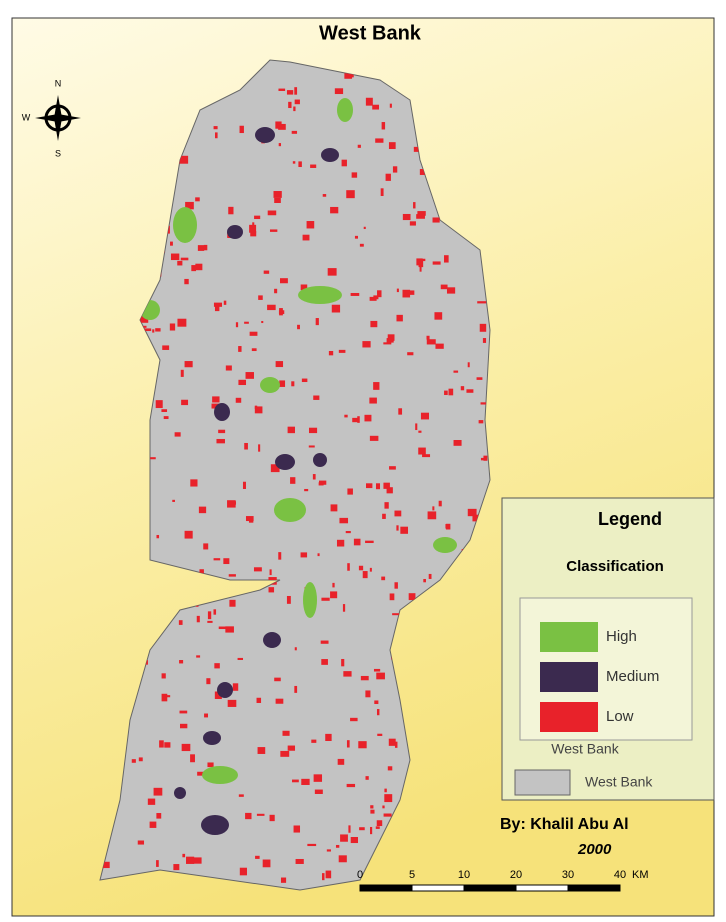 The image size is (726, 922). What do you see at coordinates (640, 875) in the screenshot?
I see `scale-unit: KM` at bounding box center [640, 875].